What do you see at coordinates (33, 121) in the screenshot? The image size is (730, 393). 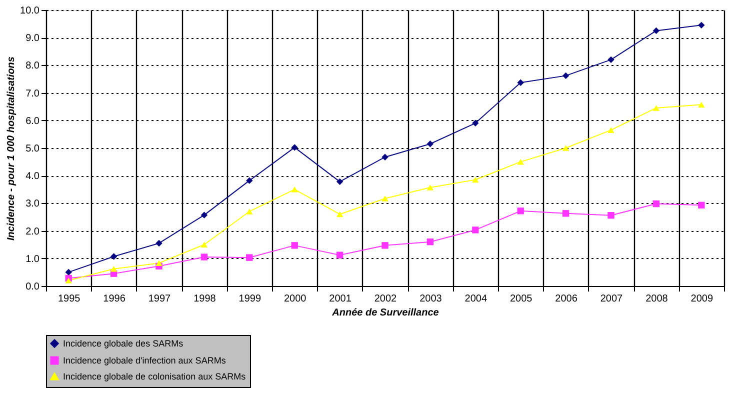 I see `y-tick-label: 6.0` at bounding box center [33, 121].